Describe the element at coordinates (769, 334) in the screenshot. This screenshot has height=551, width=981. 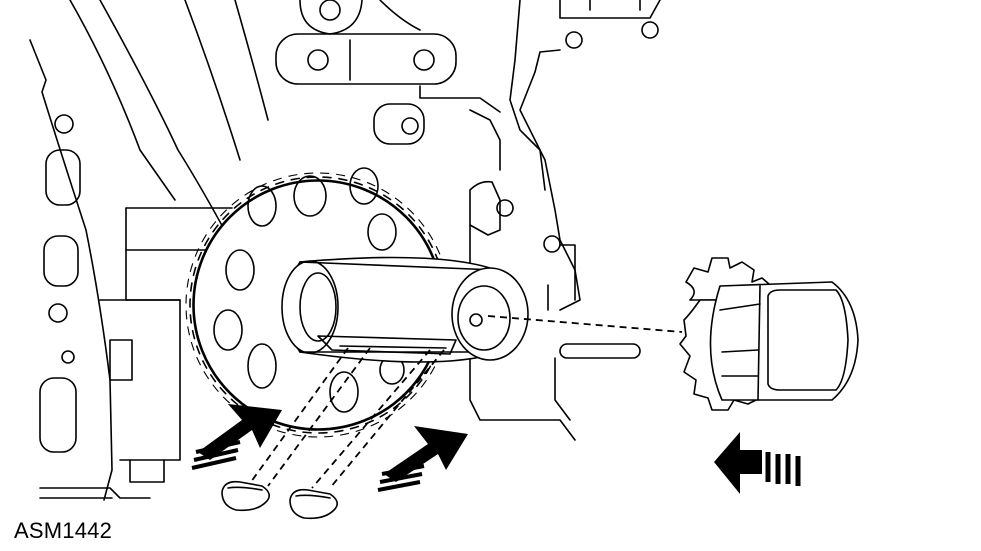
I see `crankshaft-sprocket` at that location.